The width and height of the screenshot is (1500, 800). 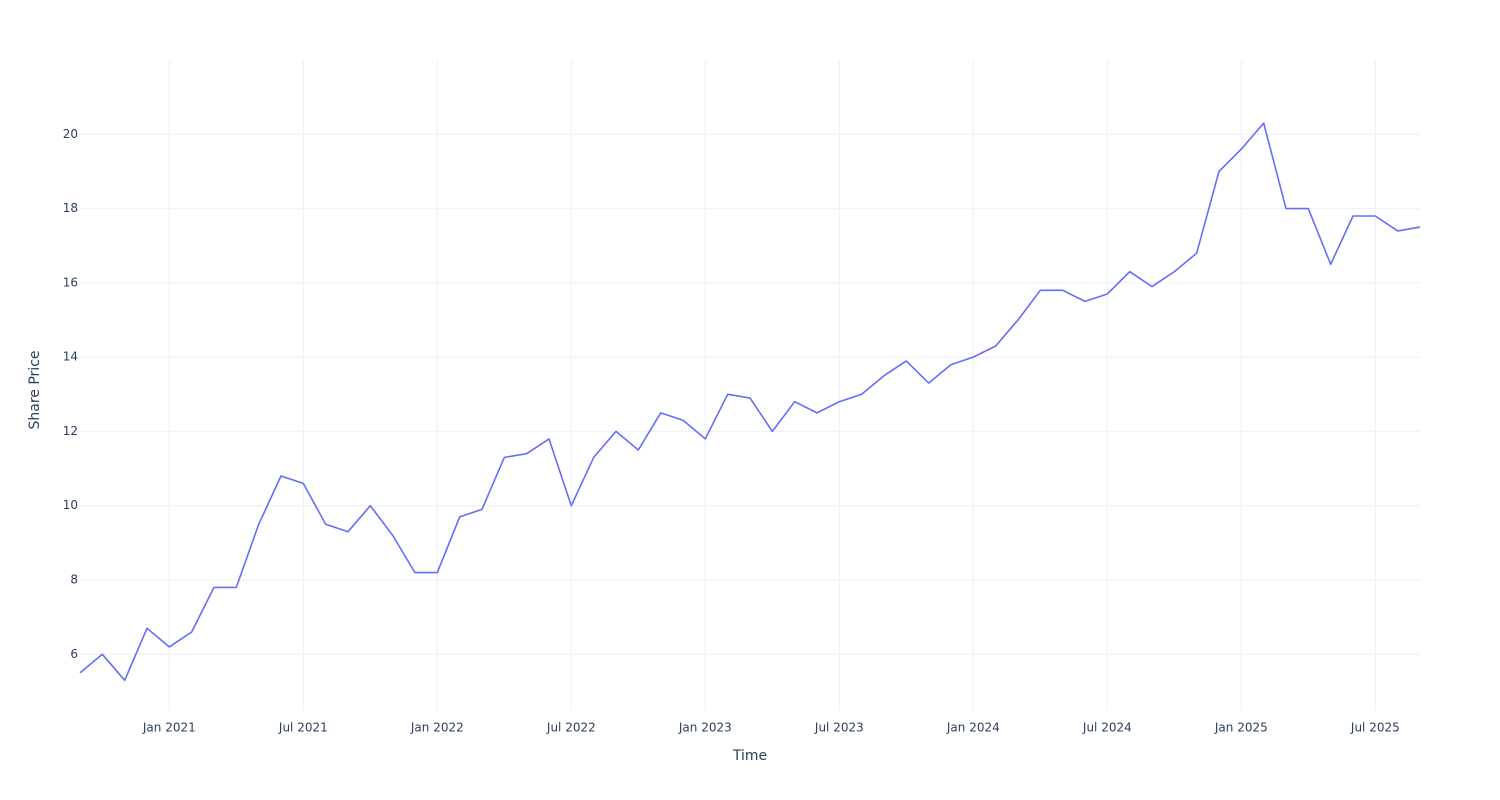 What do you see at coordinates (70, 505) in the screenshot?
I see `y-tick-label: 10` at bounding box center [70, 505].